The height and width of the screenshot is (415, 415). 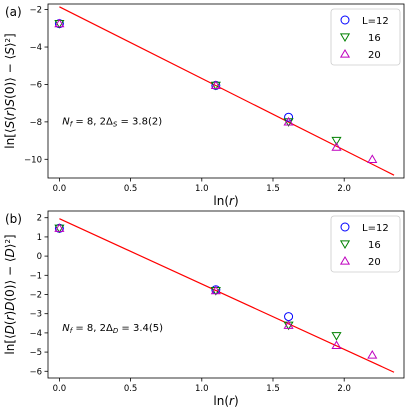 What do you see at coordinates (35, 353) in the screenshot?
I see `y-tick-label: −5` at bounding box center [35, 353].